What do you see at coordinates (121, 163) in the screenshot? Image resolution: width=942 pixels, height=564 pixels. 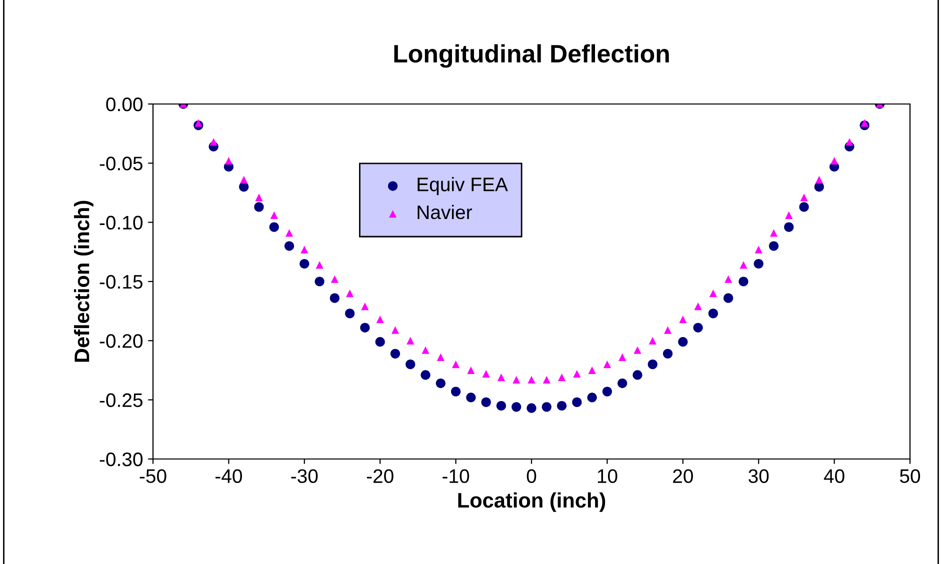 I see `y-tick-label: -0.05` at bounding box center [121, 163].